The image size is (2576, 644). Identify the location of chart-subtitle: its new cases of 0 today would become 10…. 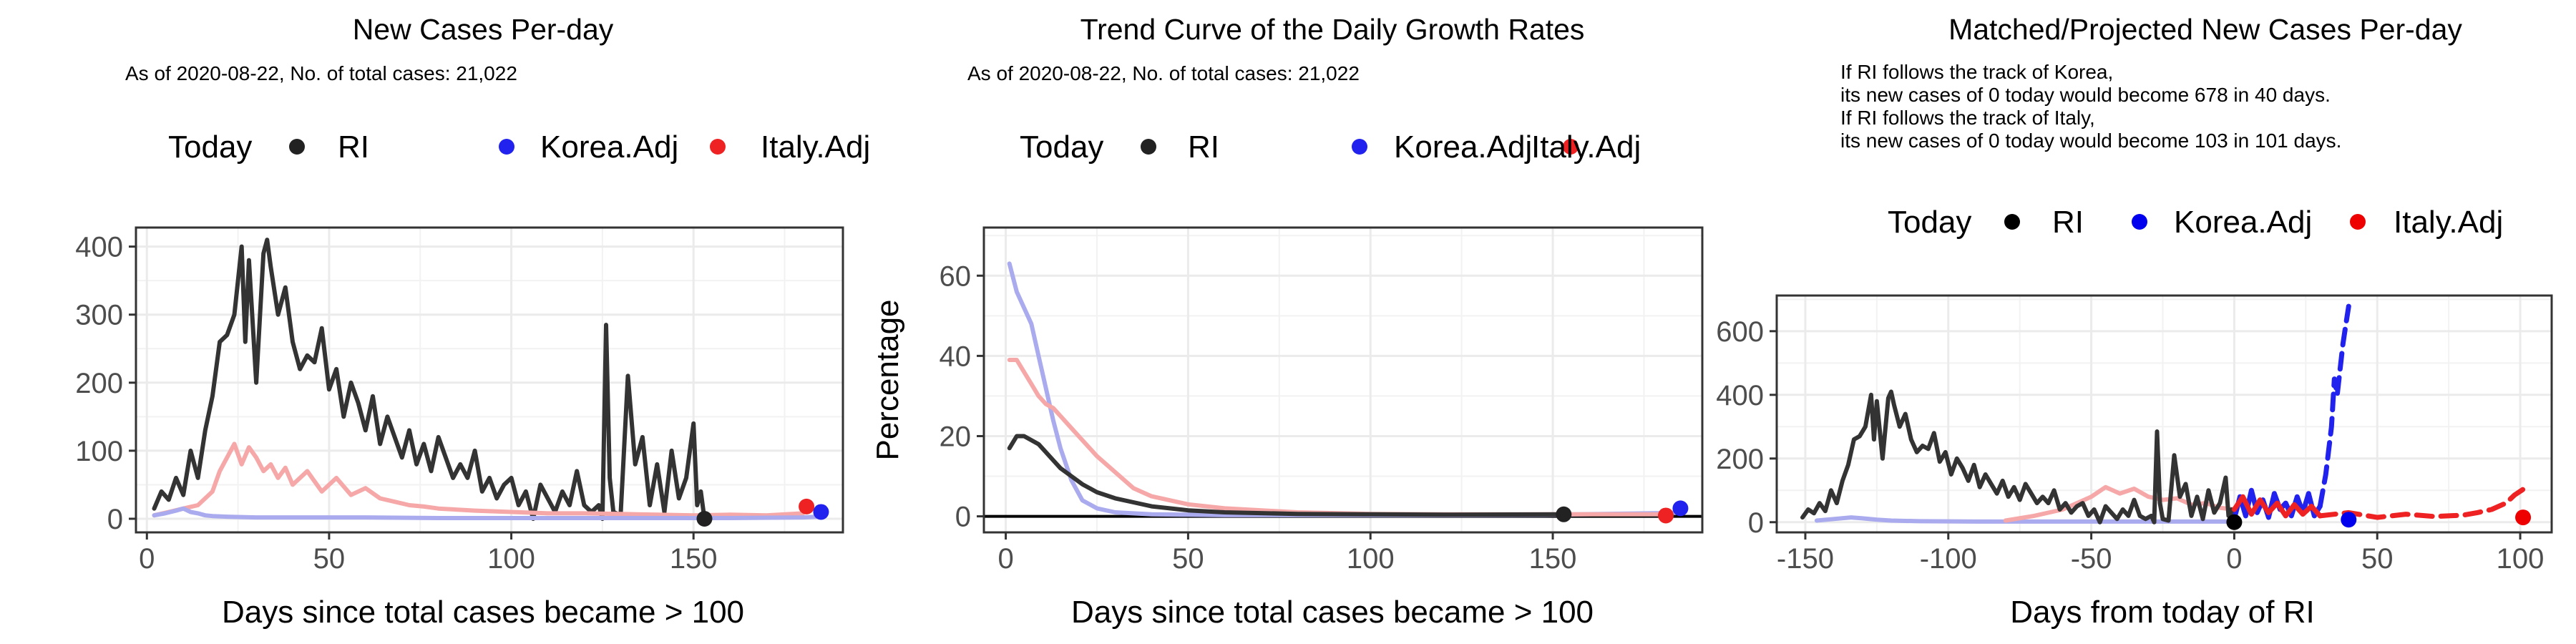
(2090, 141).